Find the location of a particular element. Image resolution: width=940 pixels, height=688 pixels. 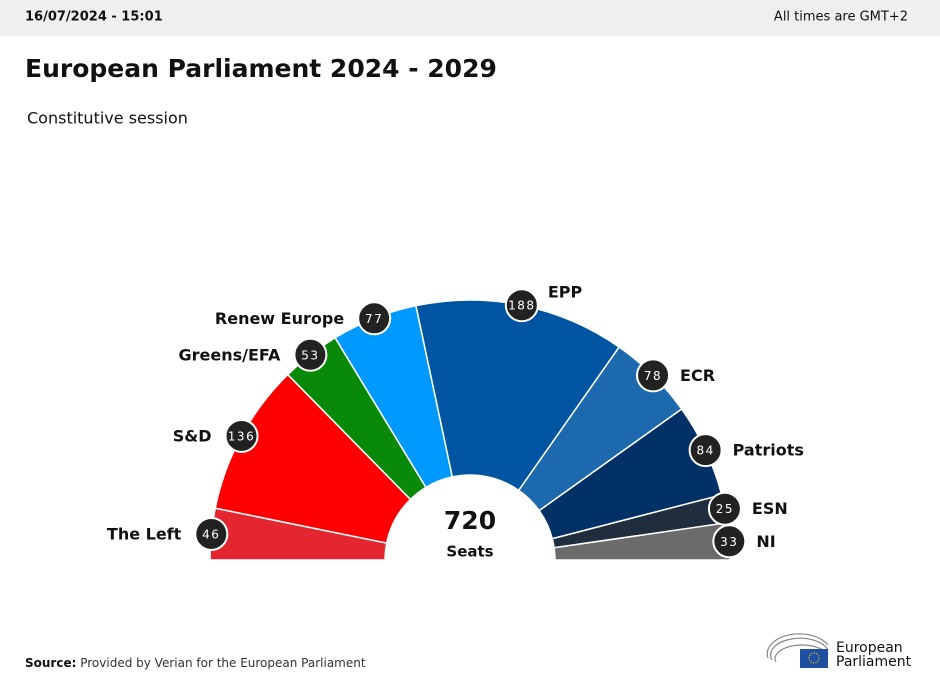

total-value: 720 is located at coordinates (470, 520).